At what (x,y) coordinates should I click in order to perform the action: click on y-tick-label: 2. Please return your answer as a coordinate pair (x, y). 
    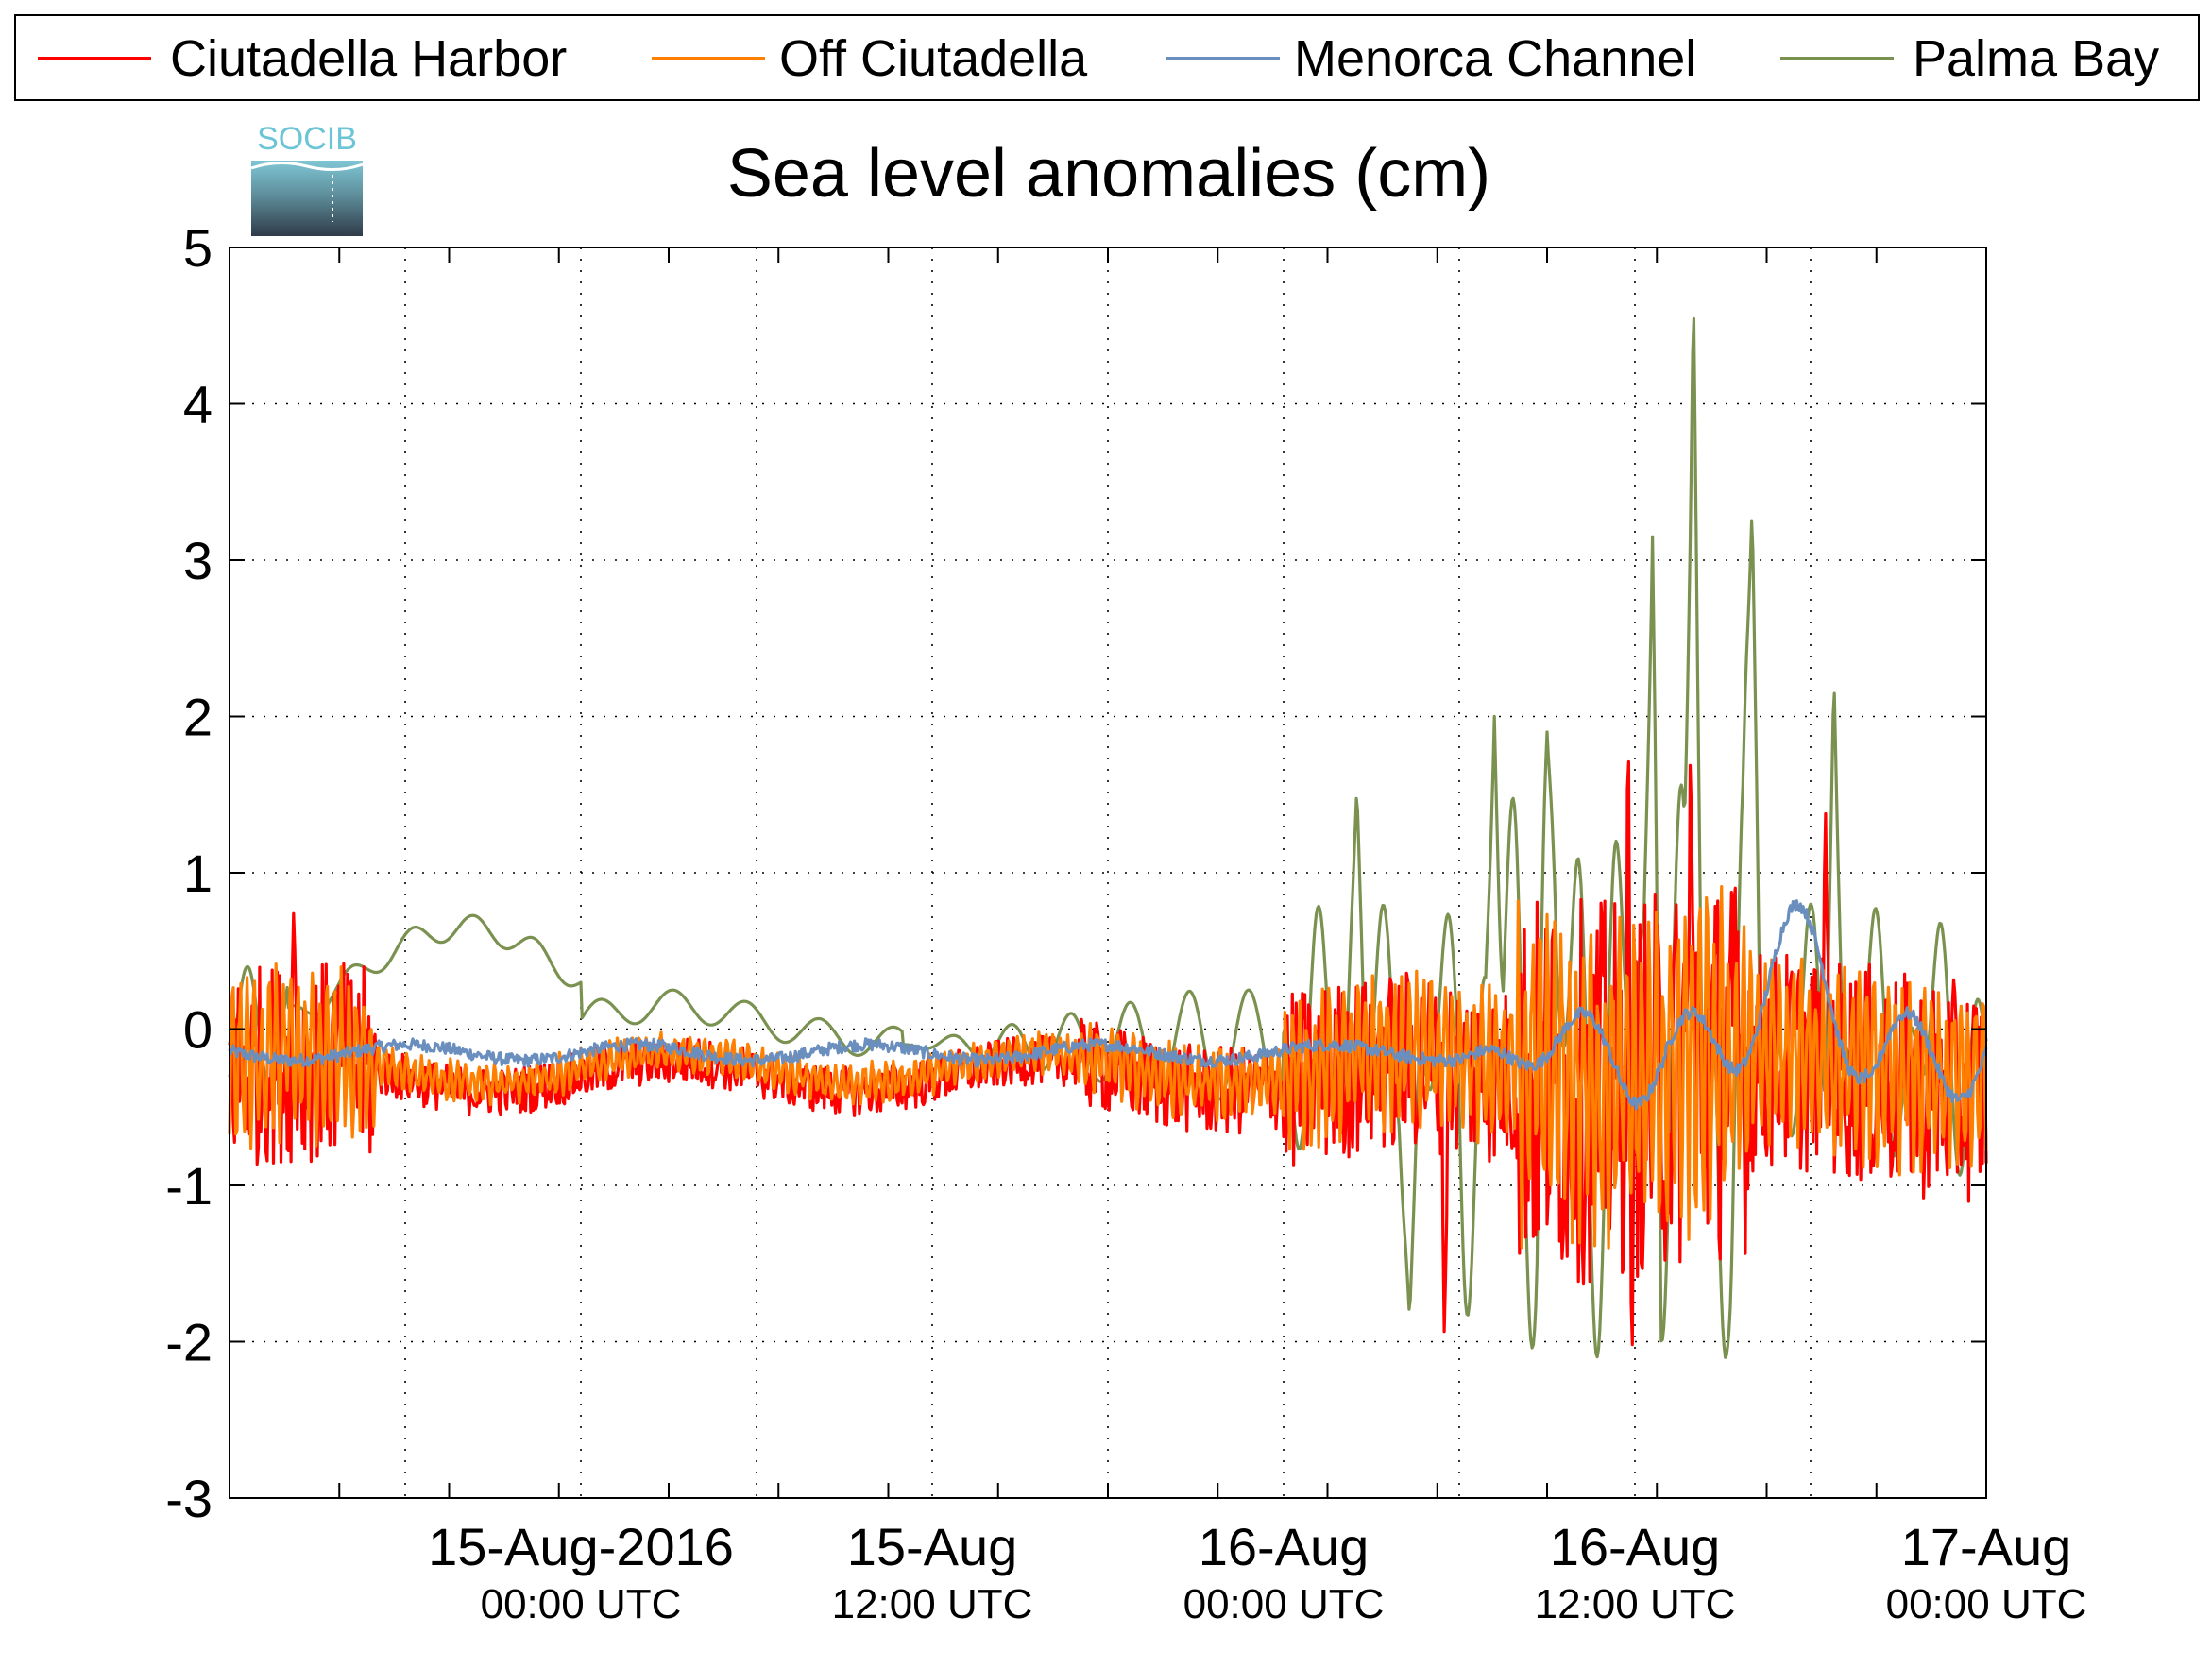
    Looking at the image, I should click on (198, 717).